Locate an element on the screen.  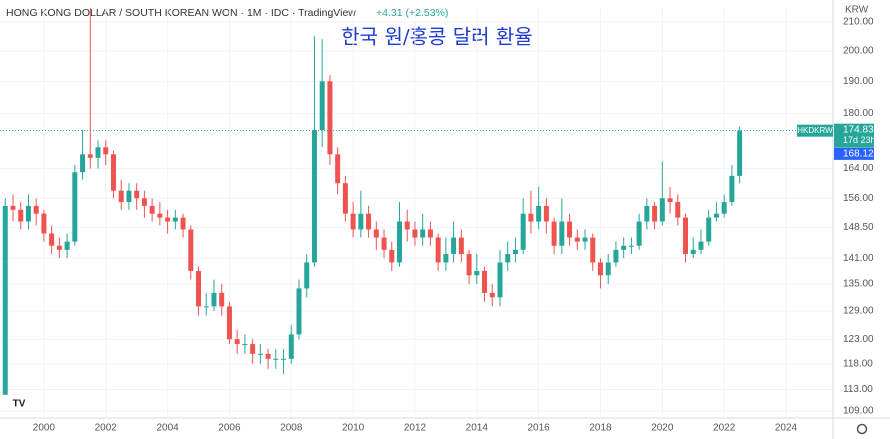
y-tick-label: 141.00 is located at coordinates (858, 258).